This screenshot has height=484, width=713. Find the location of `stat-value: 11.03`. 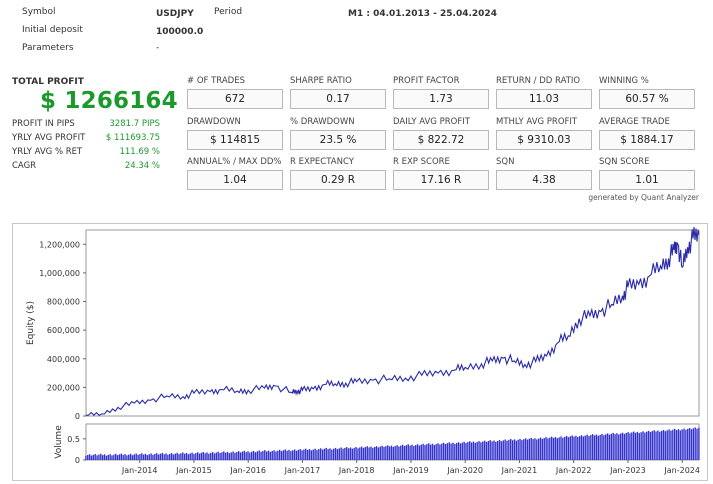

stat-value: 11.03 is located at coordinates (544, 99).